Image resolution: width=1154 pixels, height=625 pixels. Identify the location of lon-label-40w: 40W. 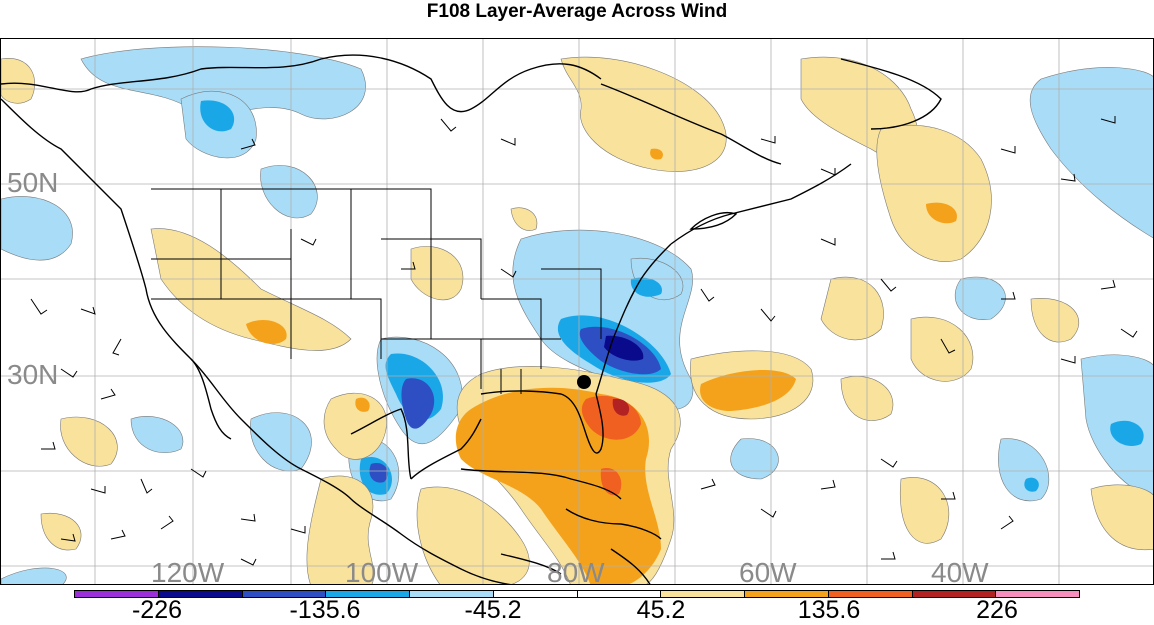
(960, 571).